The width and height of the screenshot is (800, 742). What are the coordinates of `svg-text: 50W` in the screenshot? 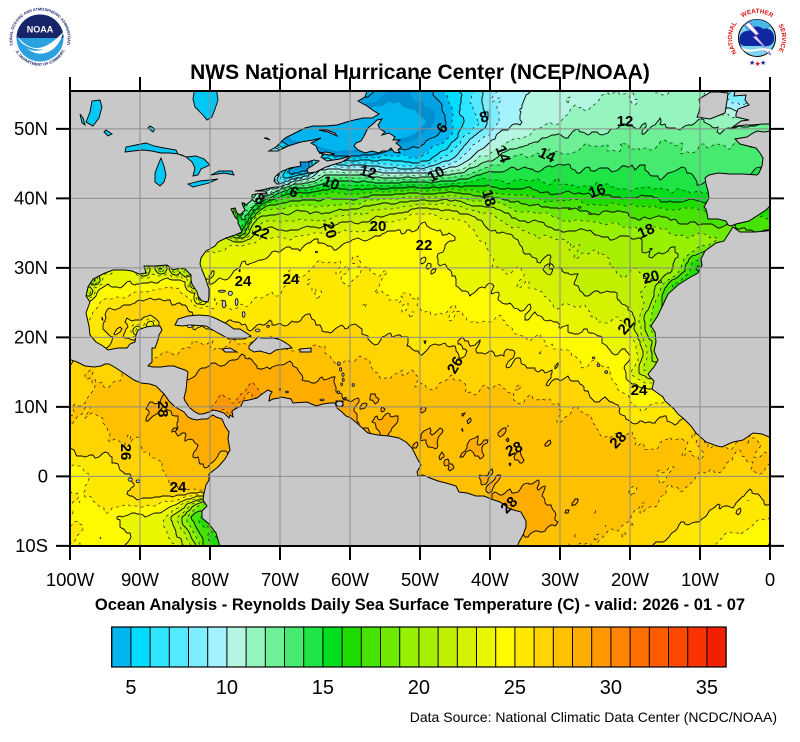 It's located at (420, 579).